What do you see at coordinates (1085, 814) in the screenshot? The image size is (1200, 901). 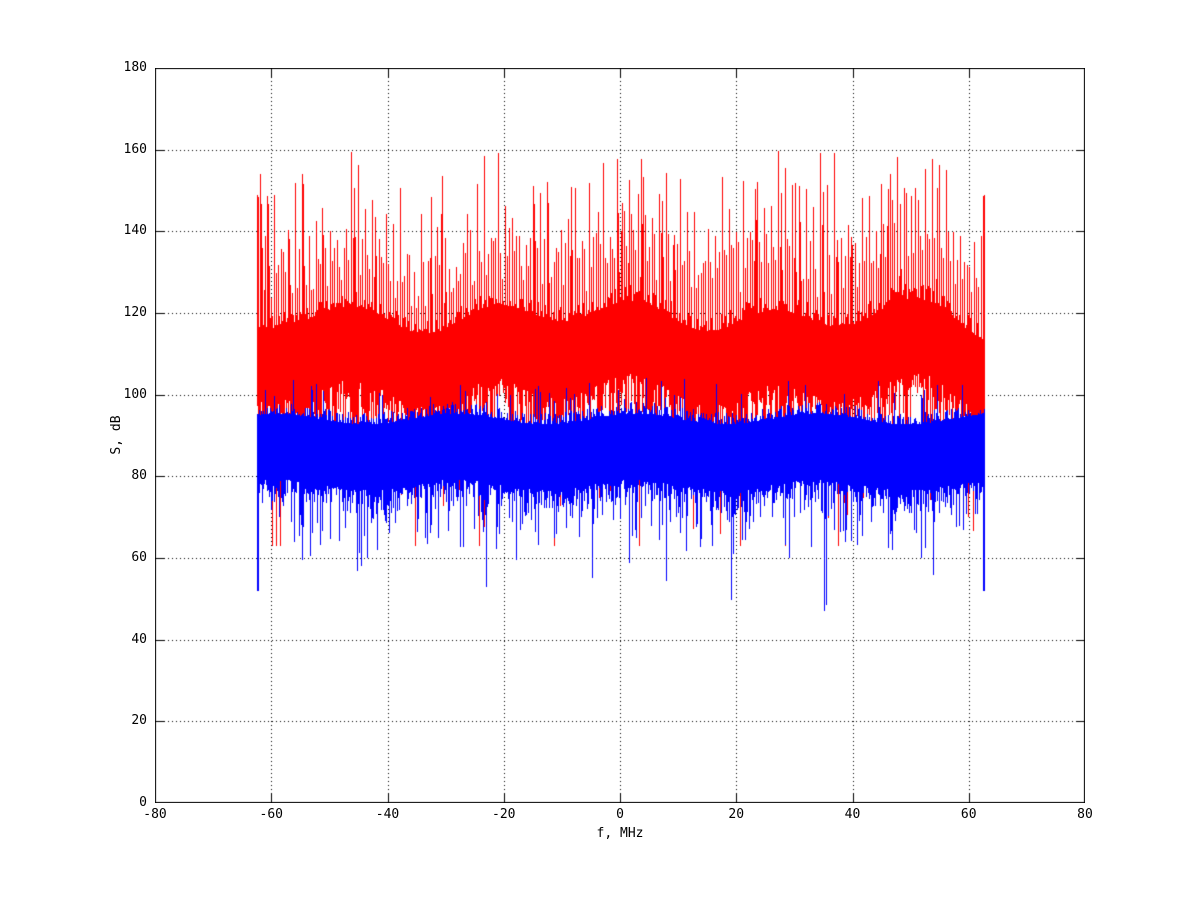 I see `x-tick-label-80: 80` at bounding box center [1085, 814].